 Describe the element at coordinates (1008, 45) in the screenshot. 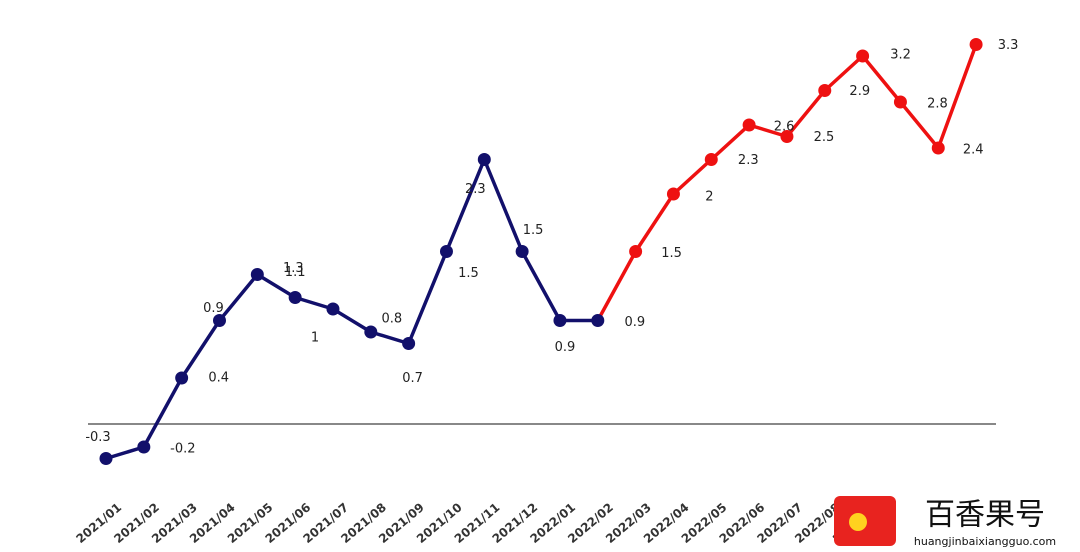

I see `data-label: 3.3` at that location.